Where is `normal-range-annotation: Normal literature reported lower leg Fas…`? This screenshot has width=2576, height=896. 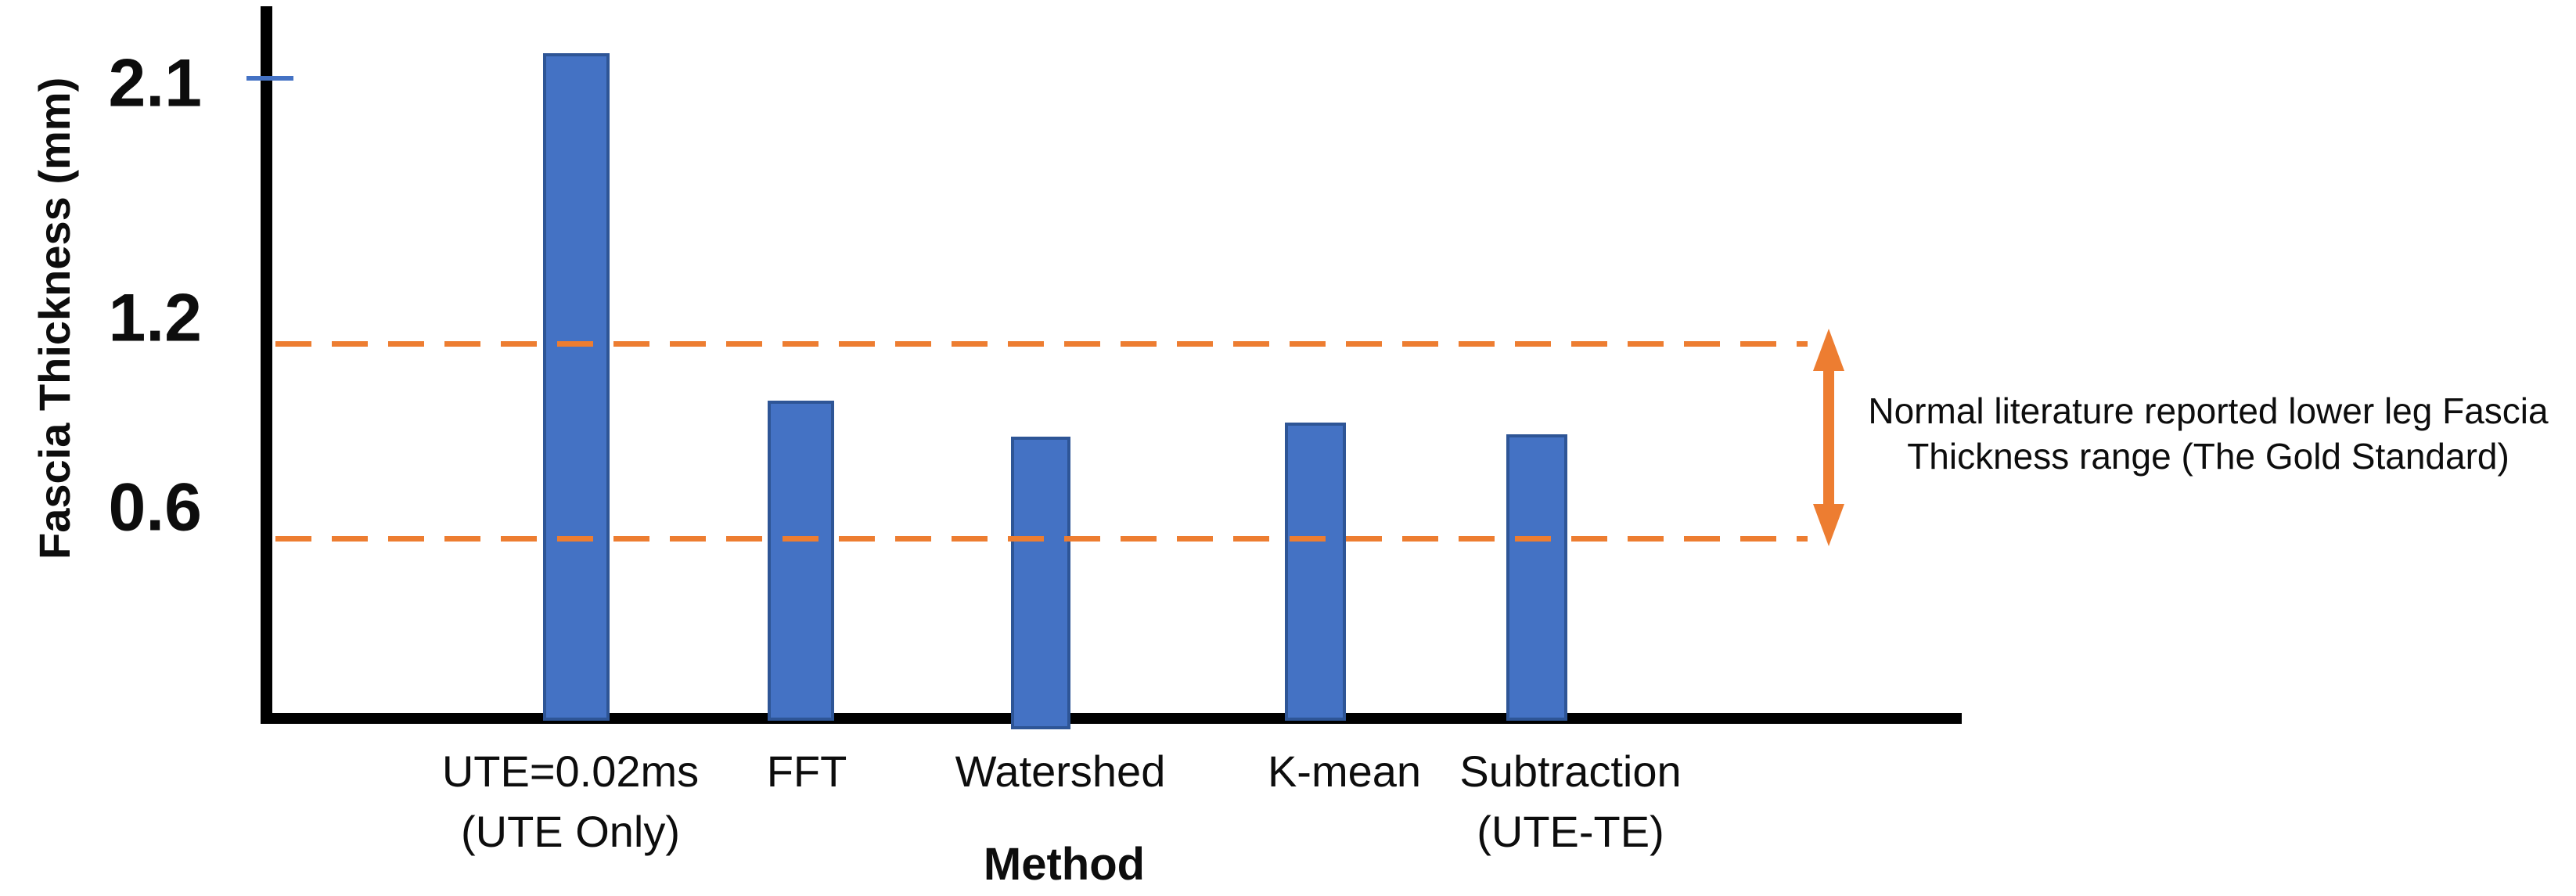
normal-range-annotation: Normal literature reported lower leg Fas… is located at coordinates (2202, 433).